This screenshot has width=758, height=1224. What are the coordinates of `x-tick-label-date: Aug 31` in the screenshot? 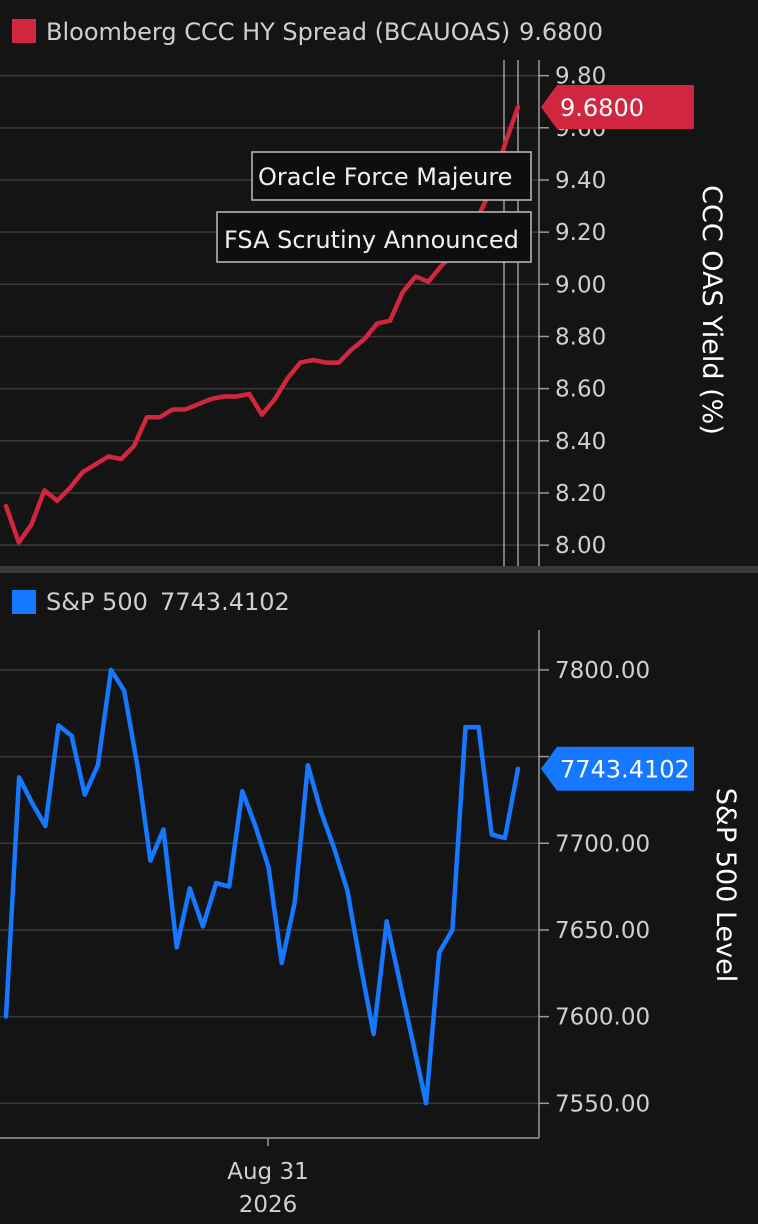 It's located at (268, 1172).